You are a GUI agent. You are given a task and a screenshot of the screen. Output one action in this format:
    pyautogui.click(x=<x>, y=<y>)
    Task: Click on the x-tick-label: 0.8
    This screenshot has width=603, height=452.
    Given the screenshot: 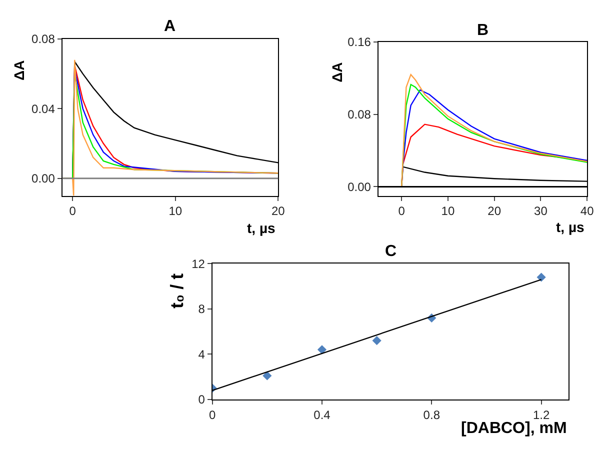 What is the action you would take?
    pyautogui.click(x=431, y=415)
    